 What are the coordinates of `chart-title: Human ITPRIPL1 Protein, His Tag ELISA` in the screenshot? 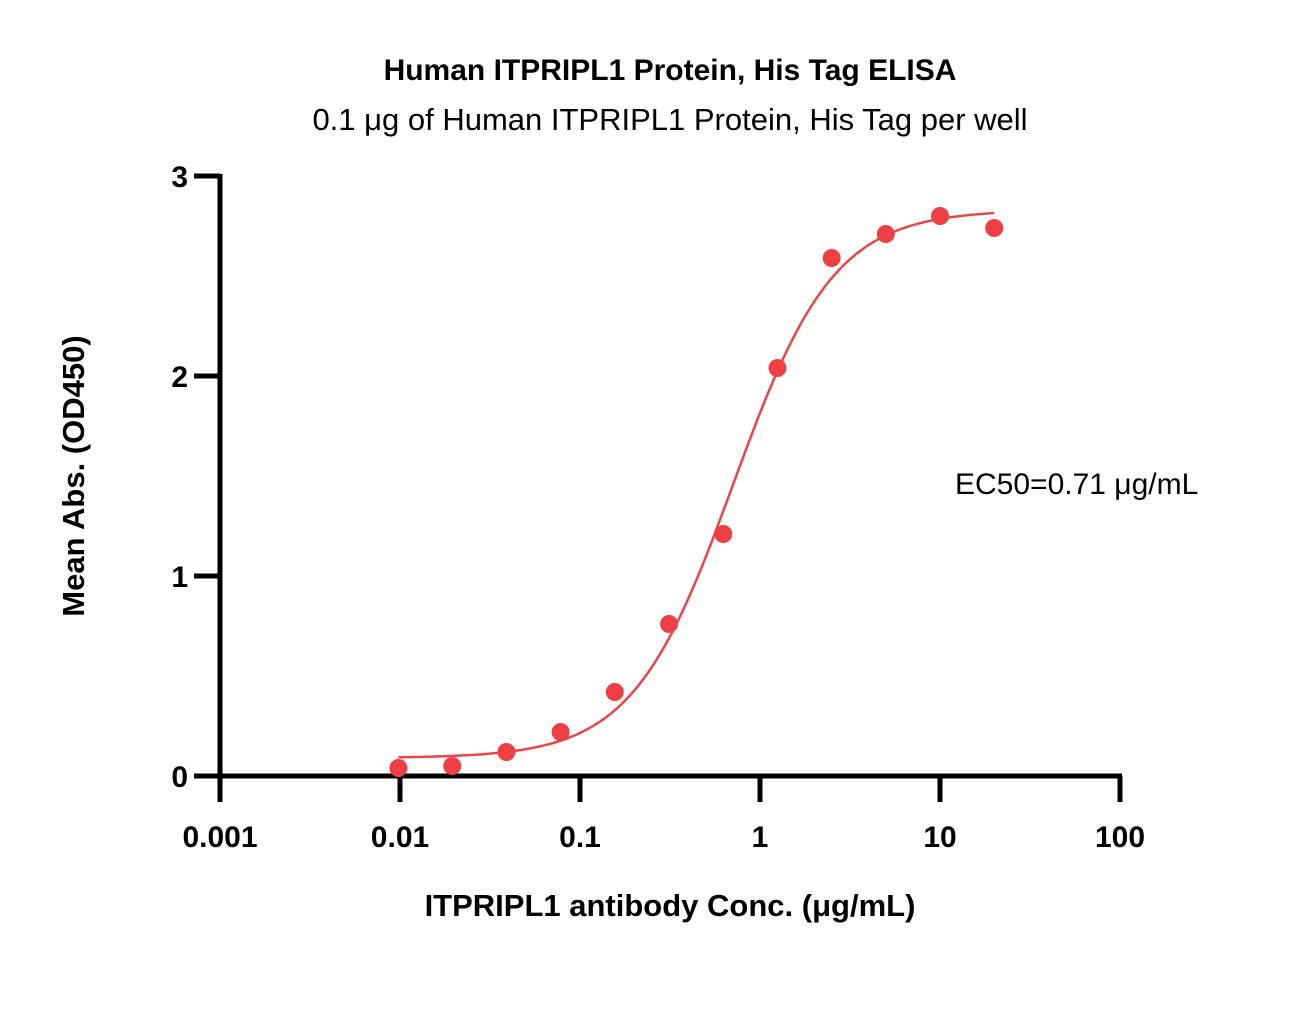 It's located at (670, 70).